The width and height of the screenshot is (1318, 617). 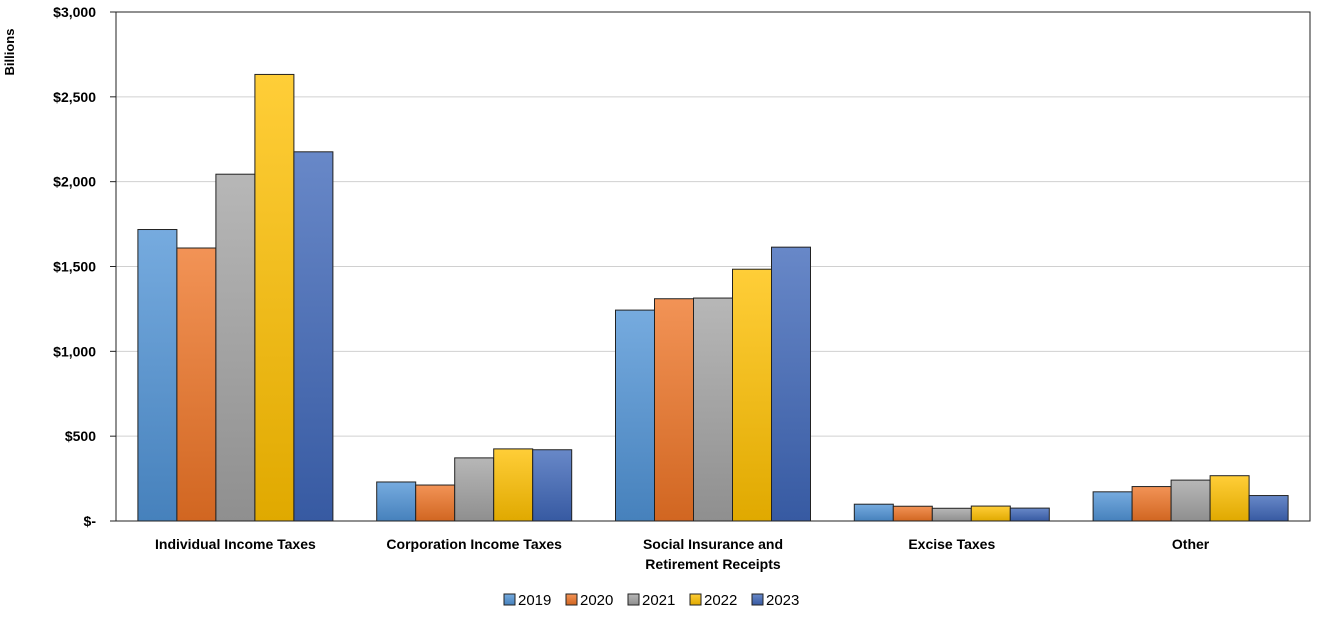 What do you see at coordinates (509, 599) in the screenshot?
I see `legend-swatch-2019` at bounding box center [509, 599].